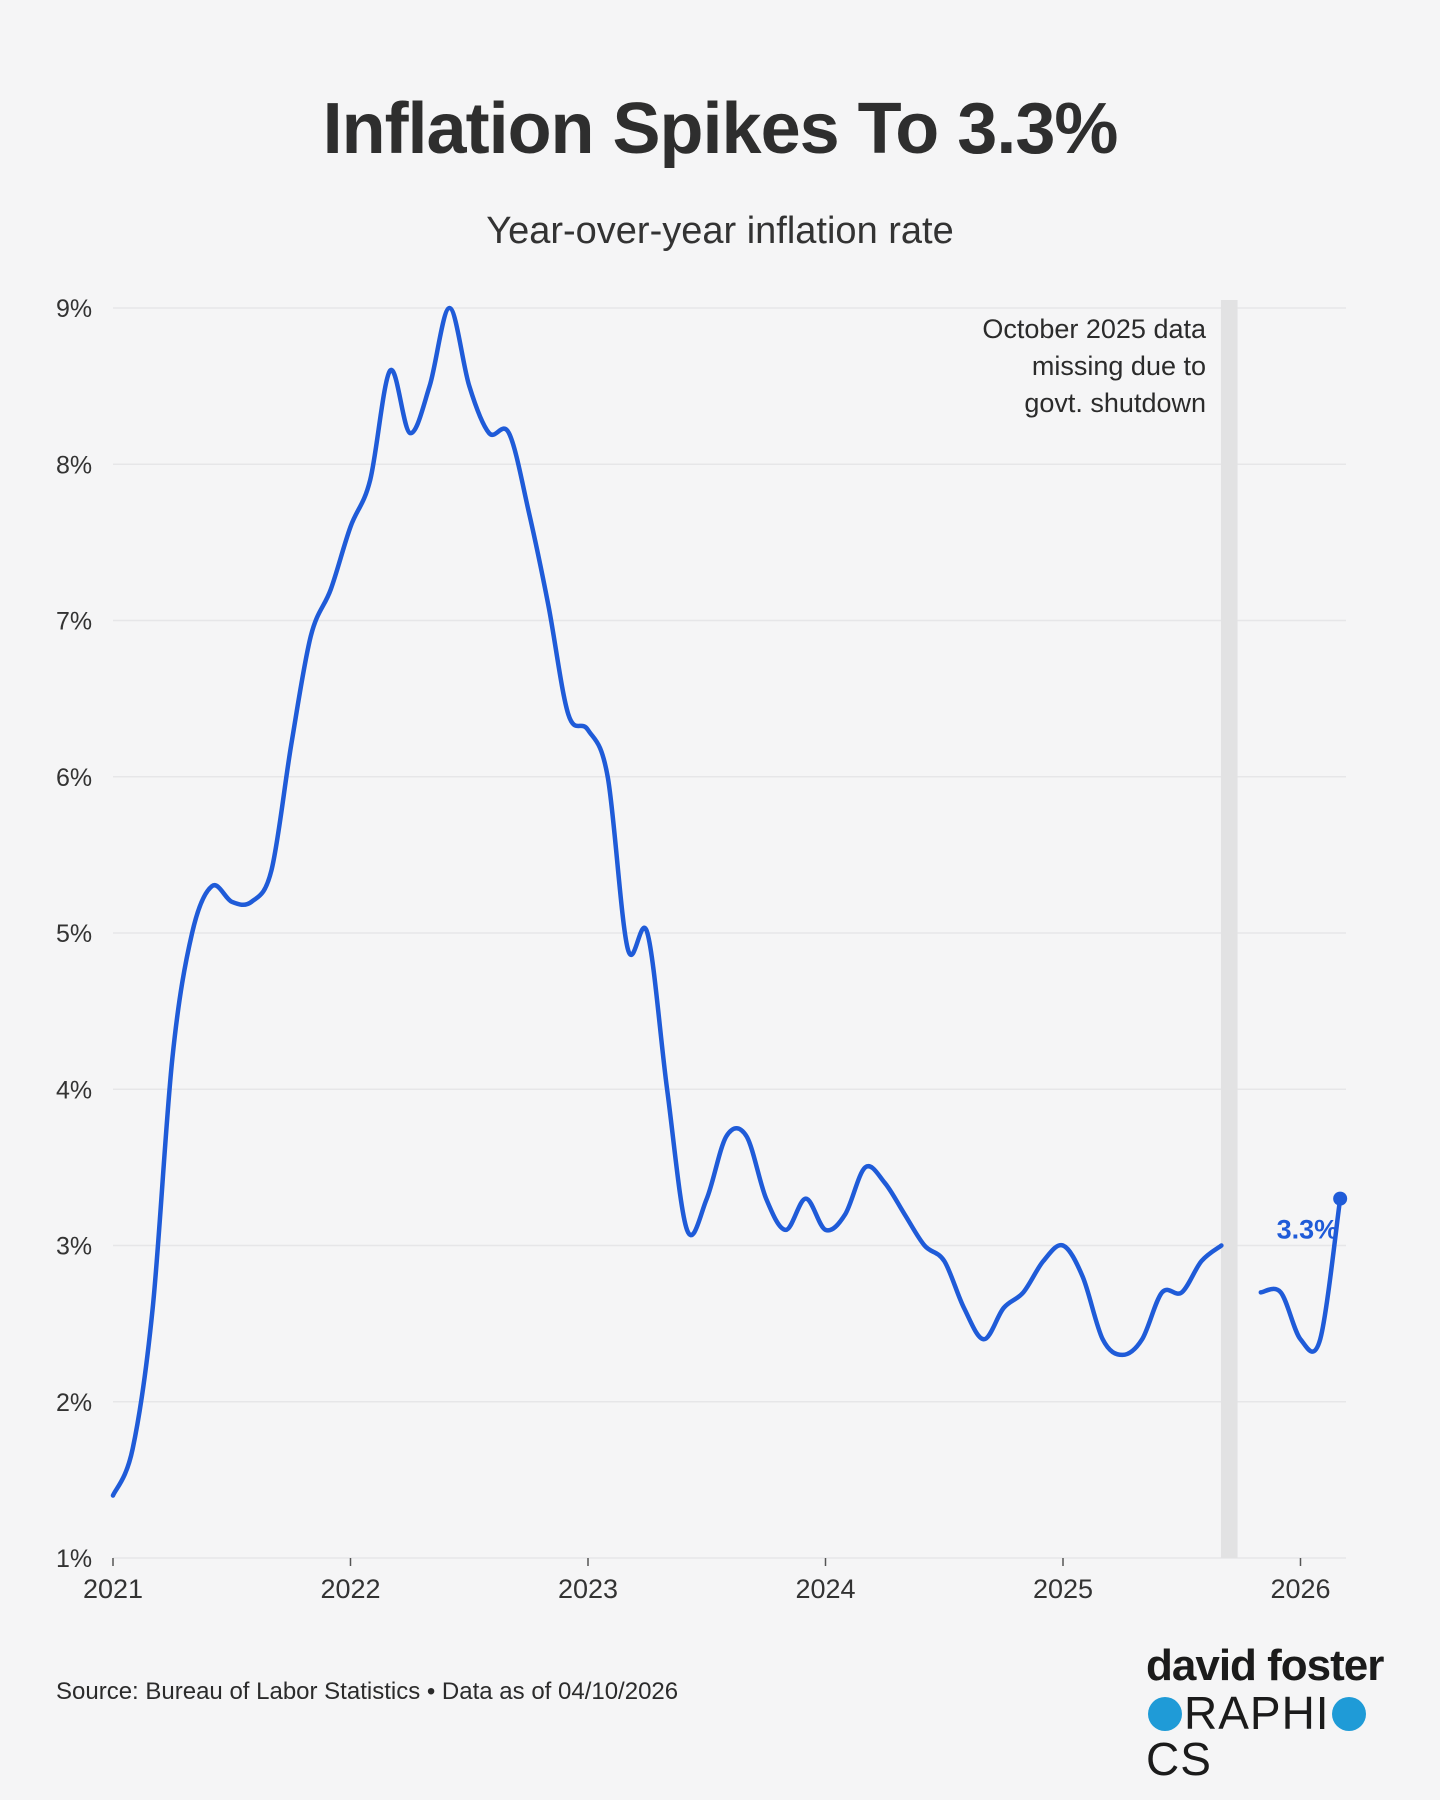 The width and height of the screenshot is (1440, 1800). I want to click on chart-title: Inflation Spikes To 3.3%, so click(720, 129).